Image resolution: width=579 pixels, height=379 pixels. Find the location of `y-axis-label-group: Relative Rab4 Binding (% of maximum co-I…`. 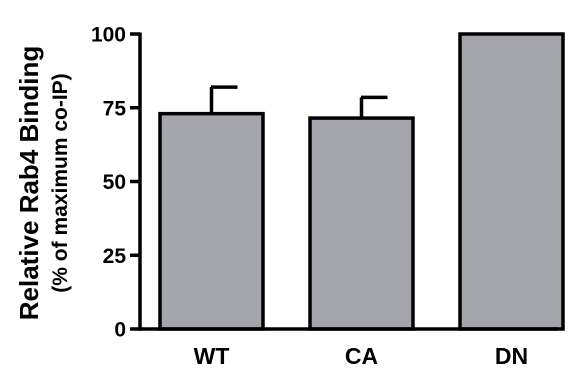

y-axis-label-group: Relative Rab4 Binding (% of maximum co-I… is located at coordinates (43, 183).